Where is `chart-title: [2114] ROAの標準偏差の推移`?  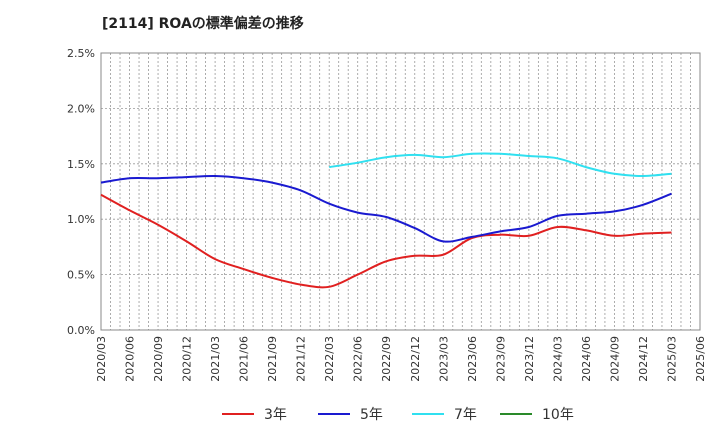
chart-title: [2114] ROAの標準偏差の推移 is located at coordinates (203, 24).